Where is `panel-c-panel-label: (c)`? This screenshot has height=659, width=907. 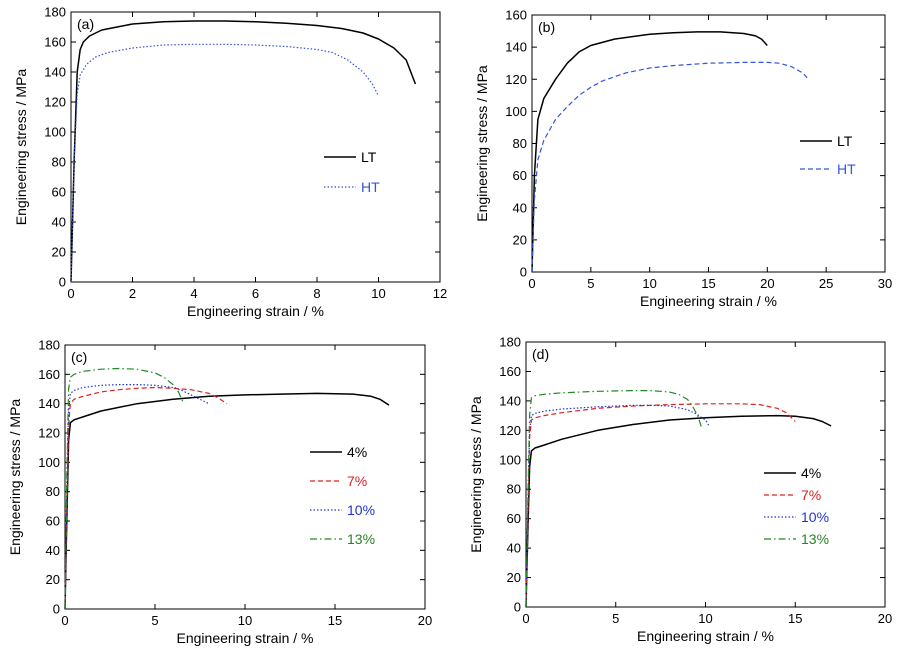
panel-c-panel-label: (c) is located at coordinates (79, 357).